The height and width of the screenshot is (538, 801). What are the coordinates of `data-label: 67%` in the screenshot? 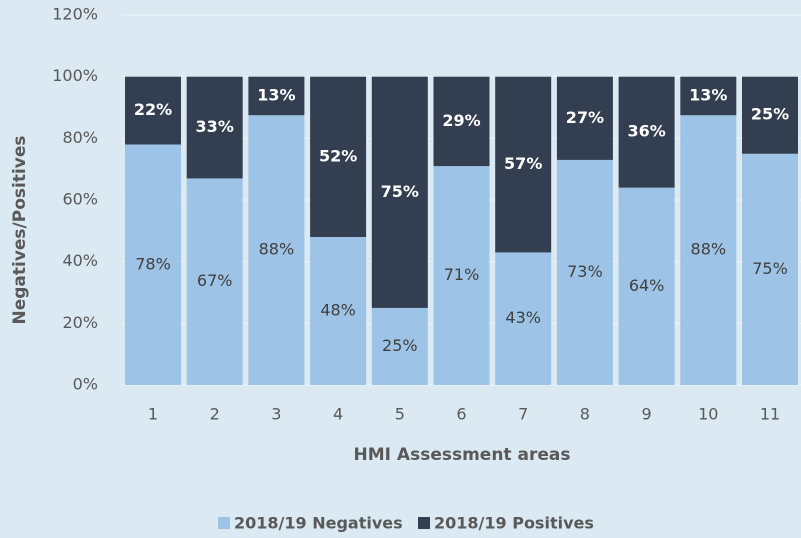 It's located at (215, 280).